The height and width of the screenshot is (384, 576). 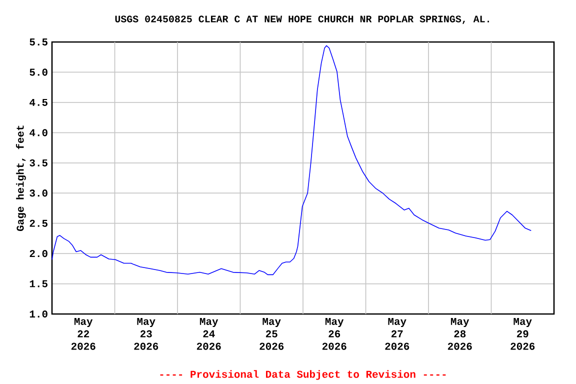 I want to click on y-tick-label: 4.5, so click(x=39, y=102).